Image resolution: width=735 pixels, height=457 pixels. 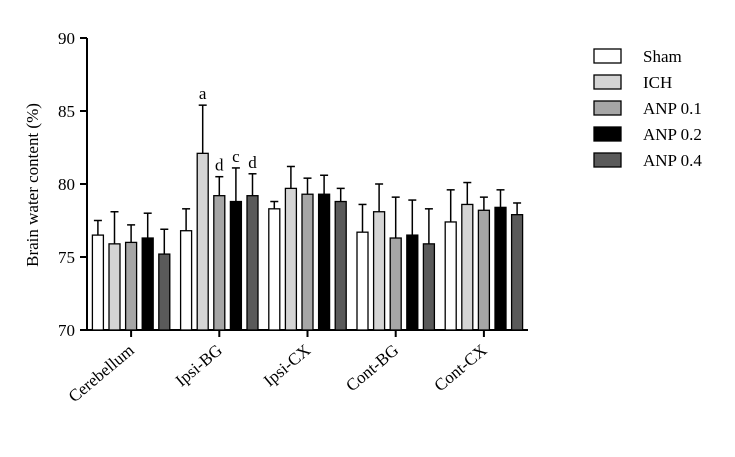 I want to click on x-tick-label: Ipsi-CX, so click(x=287, y=366).